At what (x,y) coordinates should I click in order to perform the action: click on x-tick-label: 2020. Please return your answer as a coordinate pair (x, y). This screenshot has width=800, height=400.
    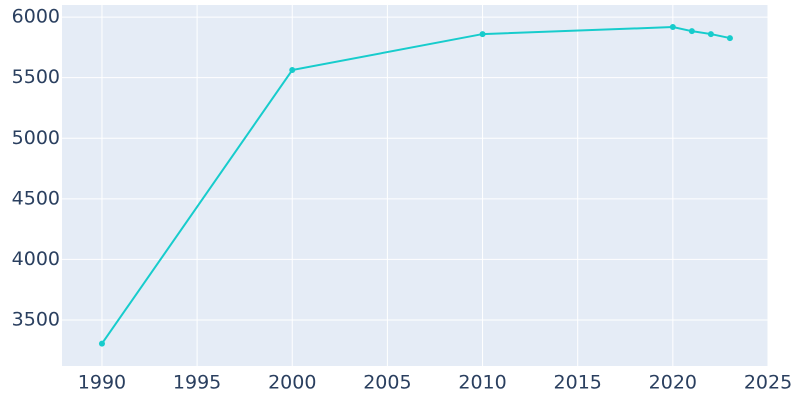
    Looking at the image, I should click on (673, 383).